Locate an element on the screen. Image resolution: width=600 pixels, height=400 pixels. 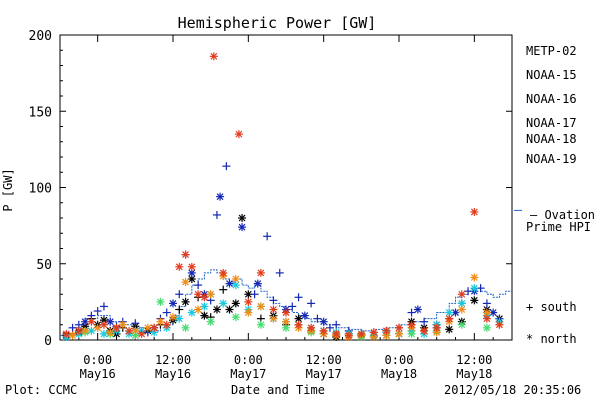
ovation-hpi-step-line is located at coordinates (286, 302).